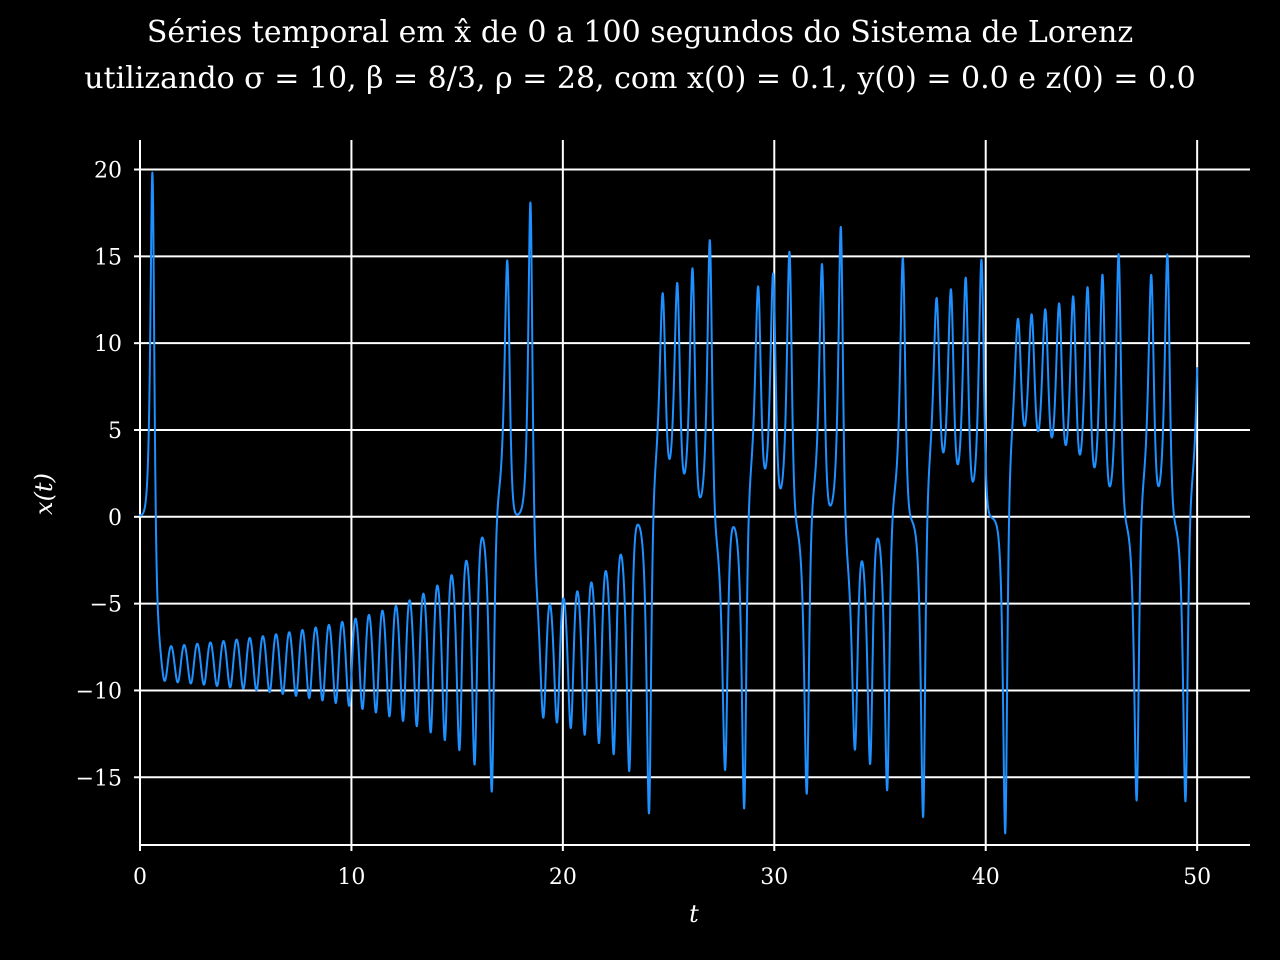 Image resolution: width=1280 pixels, height=960 pixels. What do you see at coordinates (563, 877) in the screenshot?
I see `x-tick-label: 20` at bounding box center [563, 877].